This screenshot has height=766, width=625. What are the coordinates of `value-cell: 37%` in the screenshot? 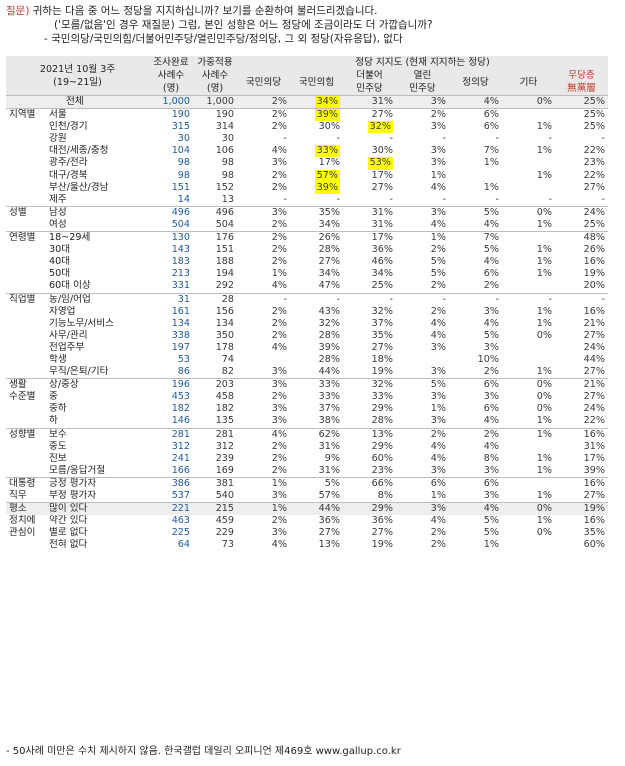 It's located at (329, 409).